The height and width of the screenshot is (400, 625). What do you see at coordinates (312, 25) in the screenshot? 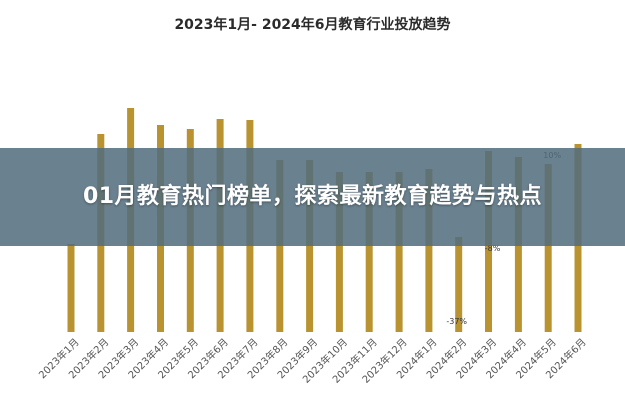
I see `chart-title: 2023年1月- 2024年6月教育行业投放趋势` at bounding box center [312, 25].